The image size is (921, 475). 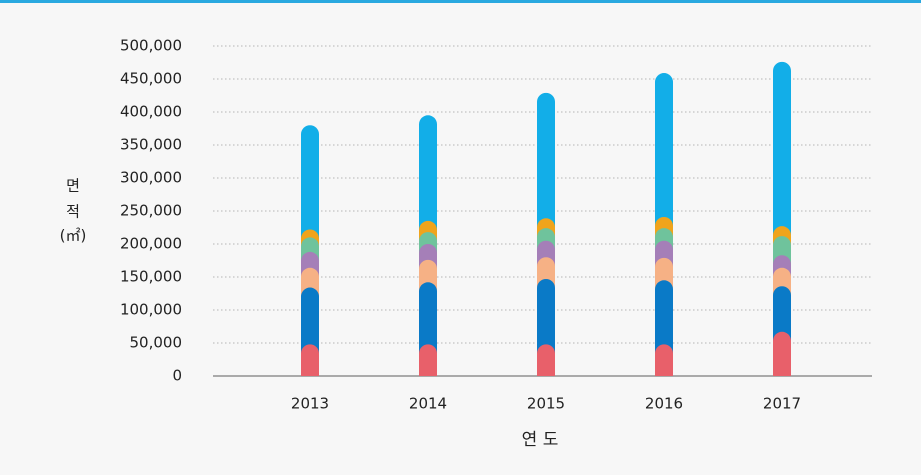 What do you see at coordinates (73, 186) in the screenshot?
I see `y-axis-label: 면` at bounding box center [73, 186].